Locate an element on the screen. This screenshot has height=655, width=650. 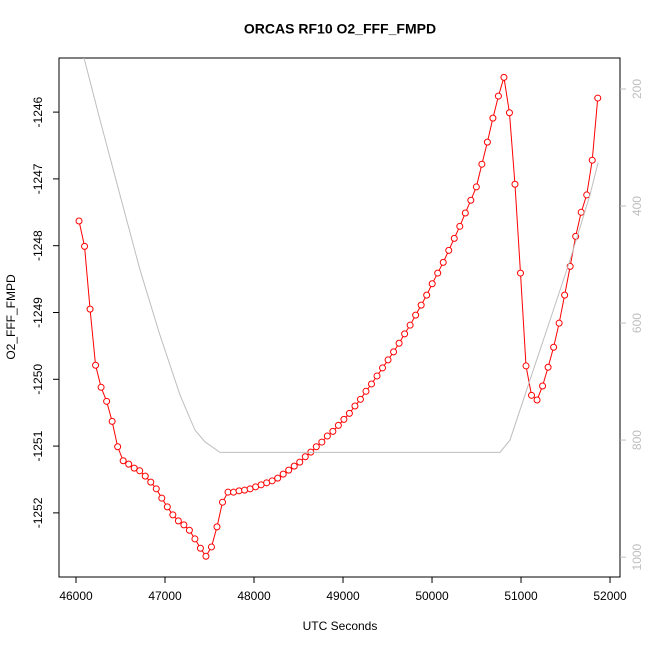
x-tick-label: 52000 is located at coordinates (610, 596).